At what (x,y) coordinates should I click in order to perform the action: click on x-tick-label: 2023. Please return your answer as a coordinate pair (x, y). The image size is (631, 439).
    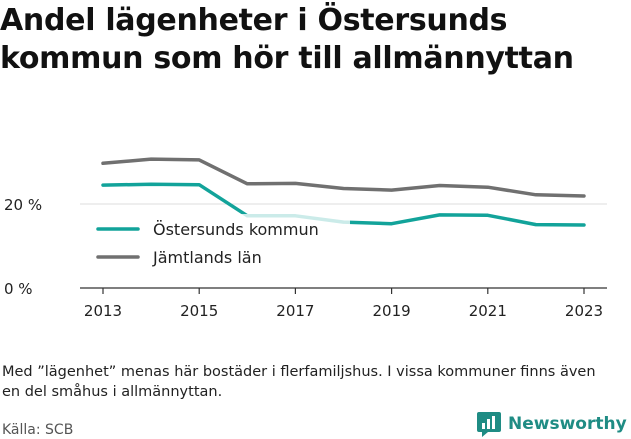
    Looking at the image, I should click on (584, 311).